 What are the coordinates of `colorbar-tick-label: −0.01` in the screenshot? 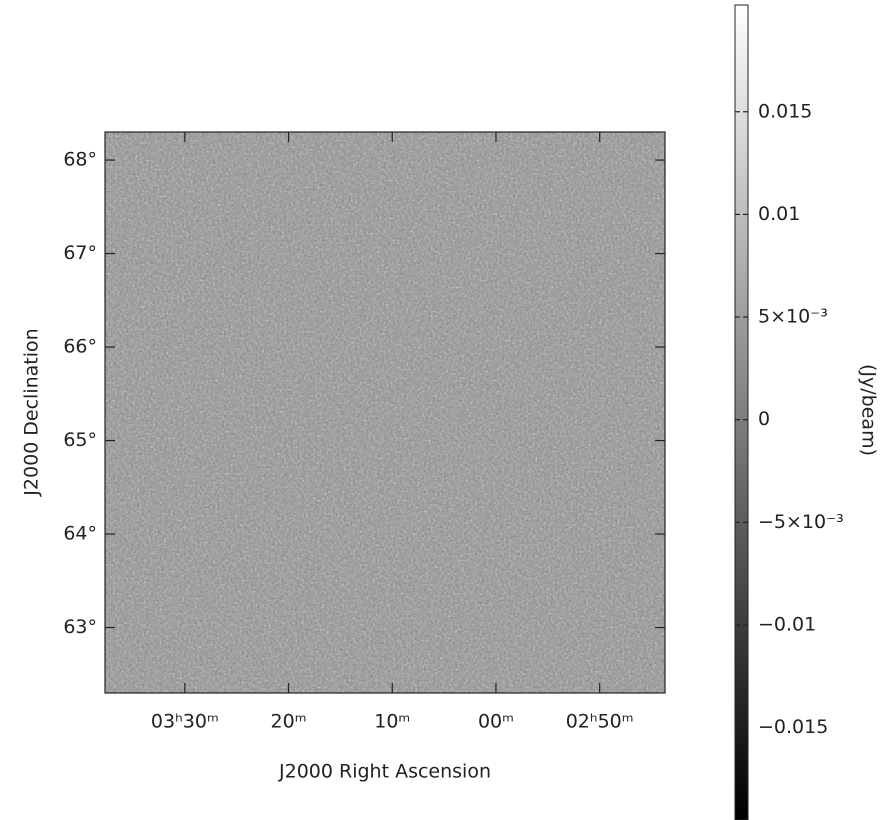 It's located at (787, 624).